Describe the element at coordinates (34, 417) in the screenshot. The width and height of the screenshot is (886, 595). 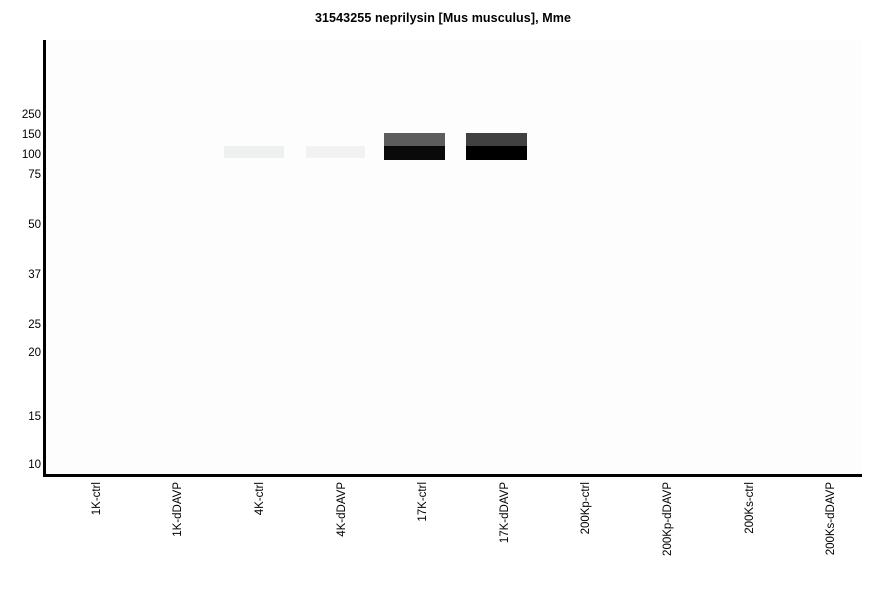
I see `y-axis-tick-label: 15` at that location.